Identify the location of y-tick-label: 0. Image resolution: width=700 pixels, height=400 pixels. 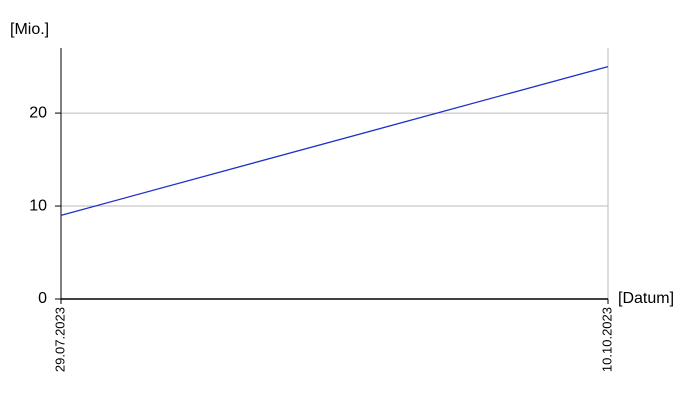
(42, 298).